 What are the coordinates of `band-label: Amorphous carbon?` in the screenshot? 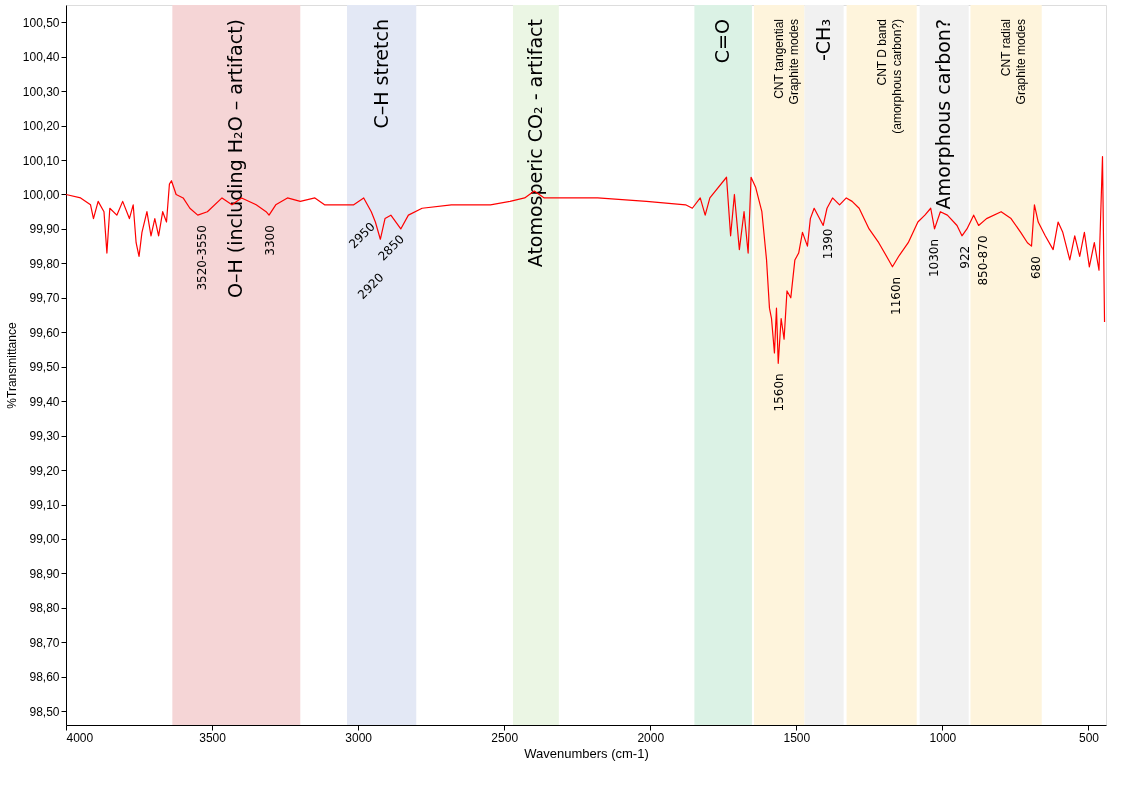 It's located at (943, 114).